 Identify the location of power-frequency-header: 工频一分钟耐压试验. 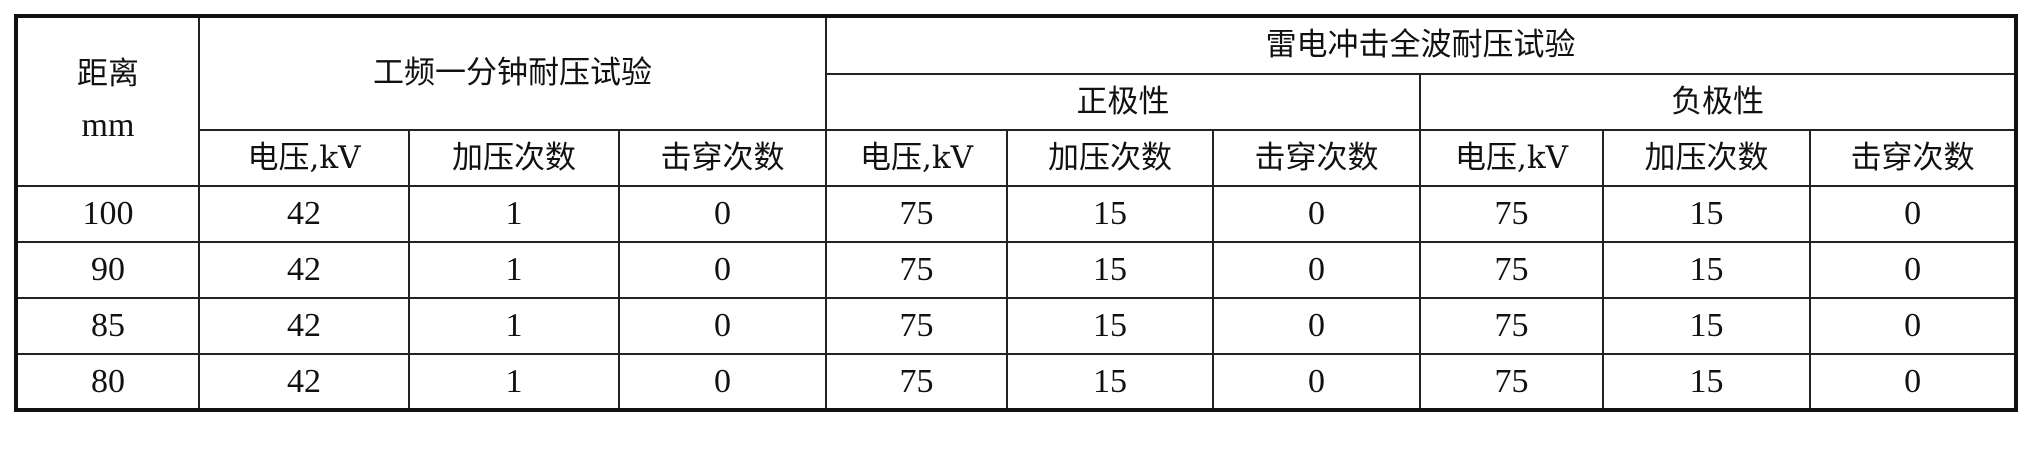
(512, 73).